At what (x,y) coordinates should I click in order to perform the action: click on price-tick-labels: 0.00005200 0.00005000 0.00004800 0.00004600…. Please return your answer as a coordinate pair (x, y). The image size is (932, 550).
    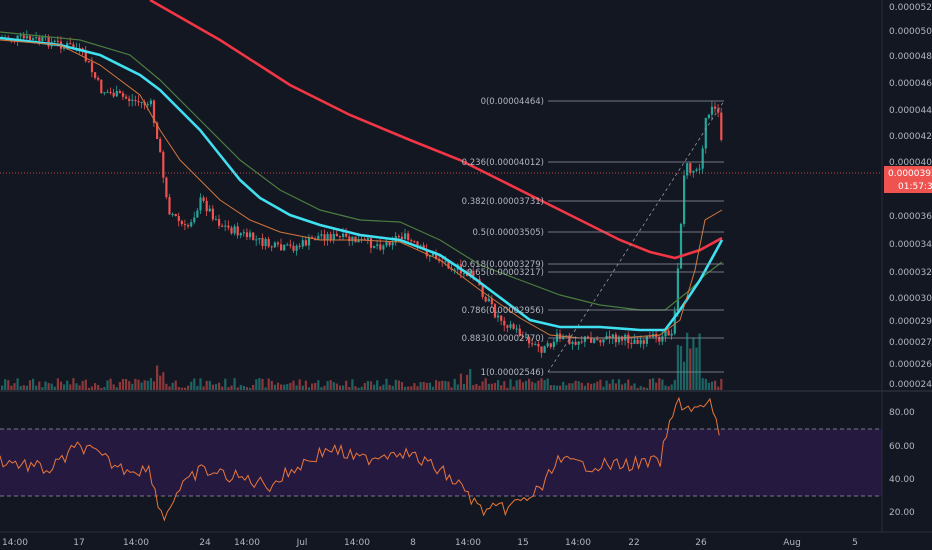
    Looking at the image, I should click on (910, 196).